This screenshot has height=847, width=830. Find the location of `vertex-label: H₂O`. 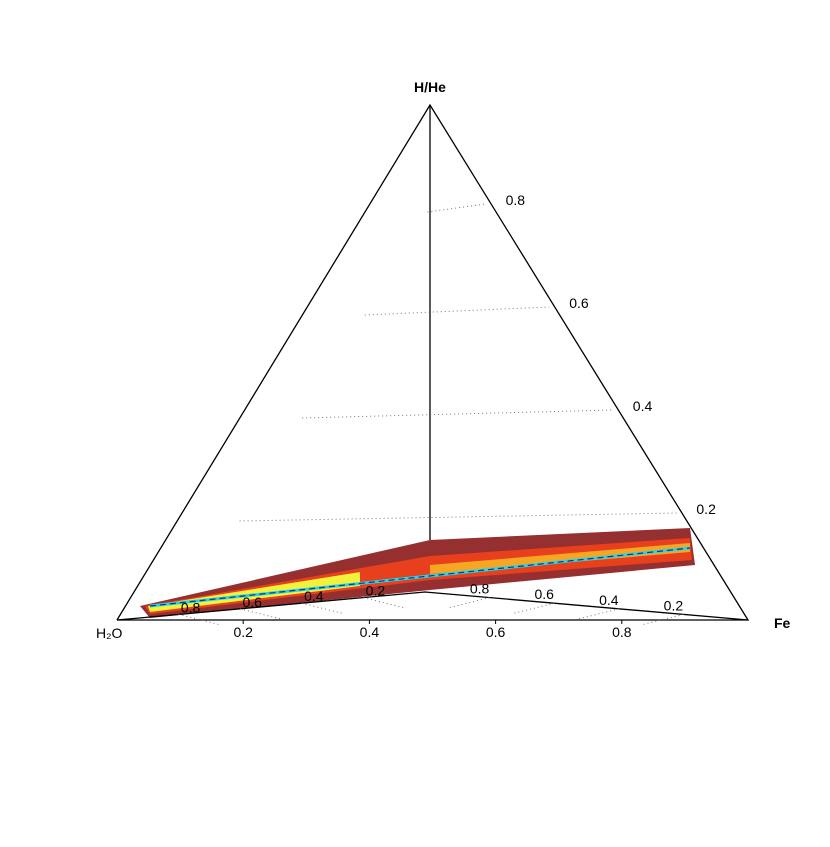

vertex-label: H₂O is located at coordinates (109, 633).